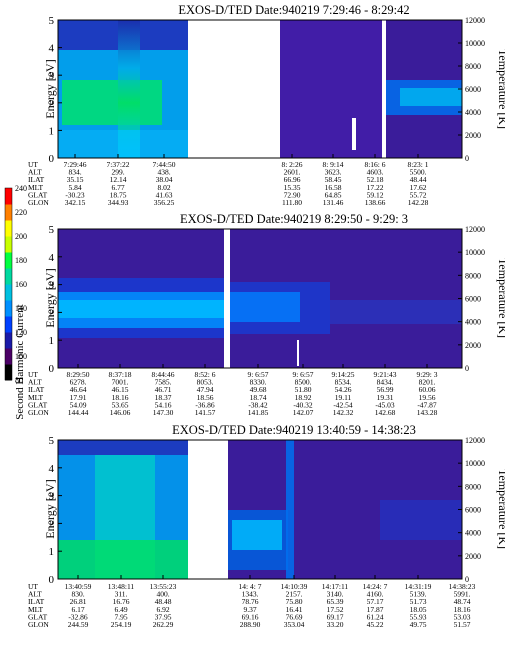 This screenshot has height=649, width=505. I want to click on panel-1-segment-a-spike, so click(129, 89).